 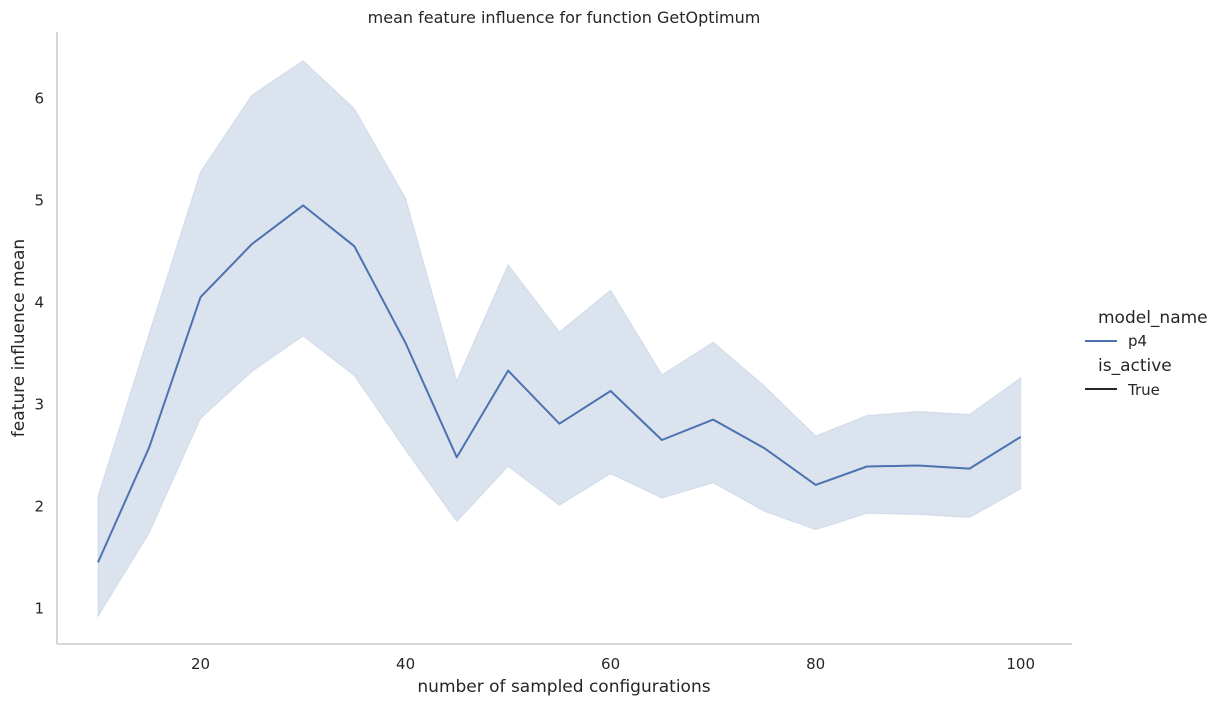 I want to click on y-tick-label: 2, so click(x=39, y=506).